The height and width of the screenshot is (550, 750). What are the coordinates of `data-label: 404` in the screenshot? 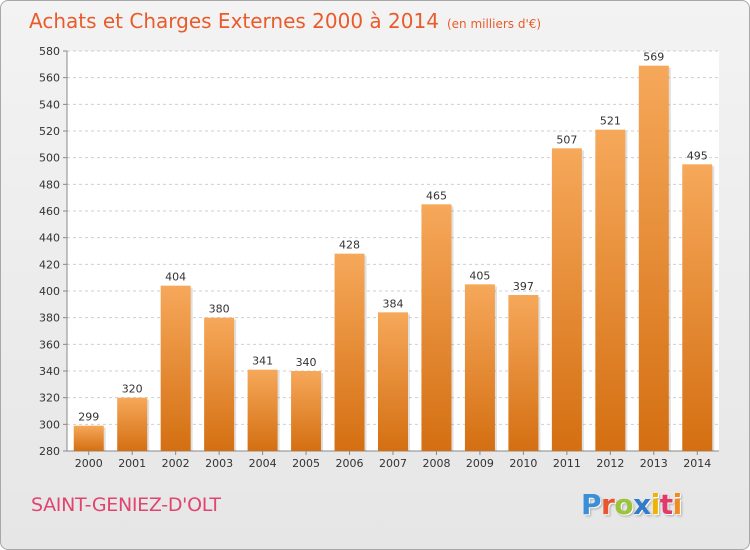 It's located at (175, 277).